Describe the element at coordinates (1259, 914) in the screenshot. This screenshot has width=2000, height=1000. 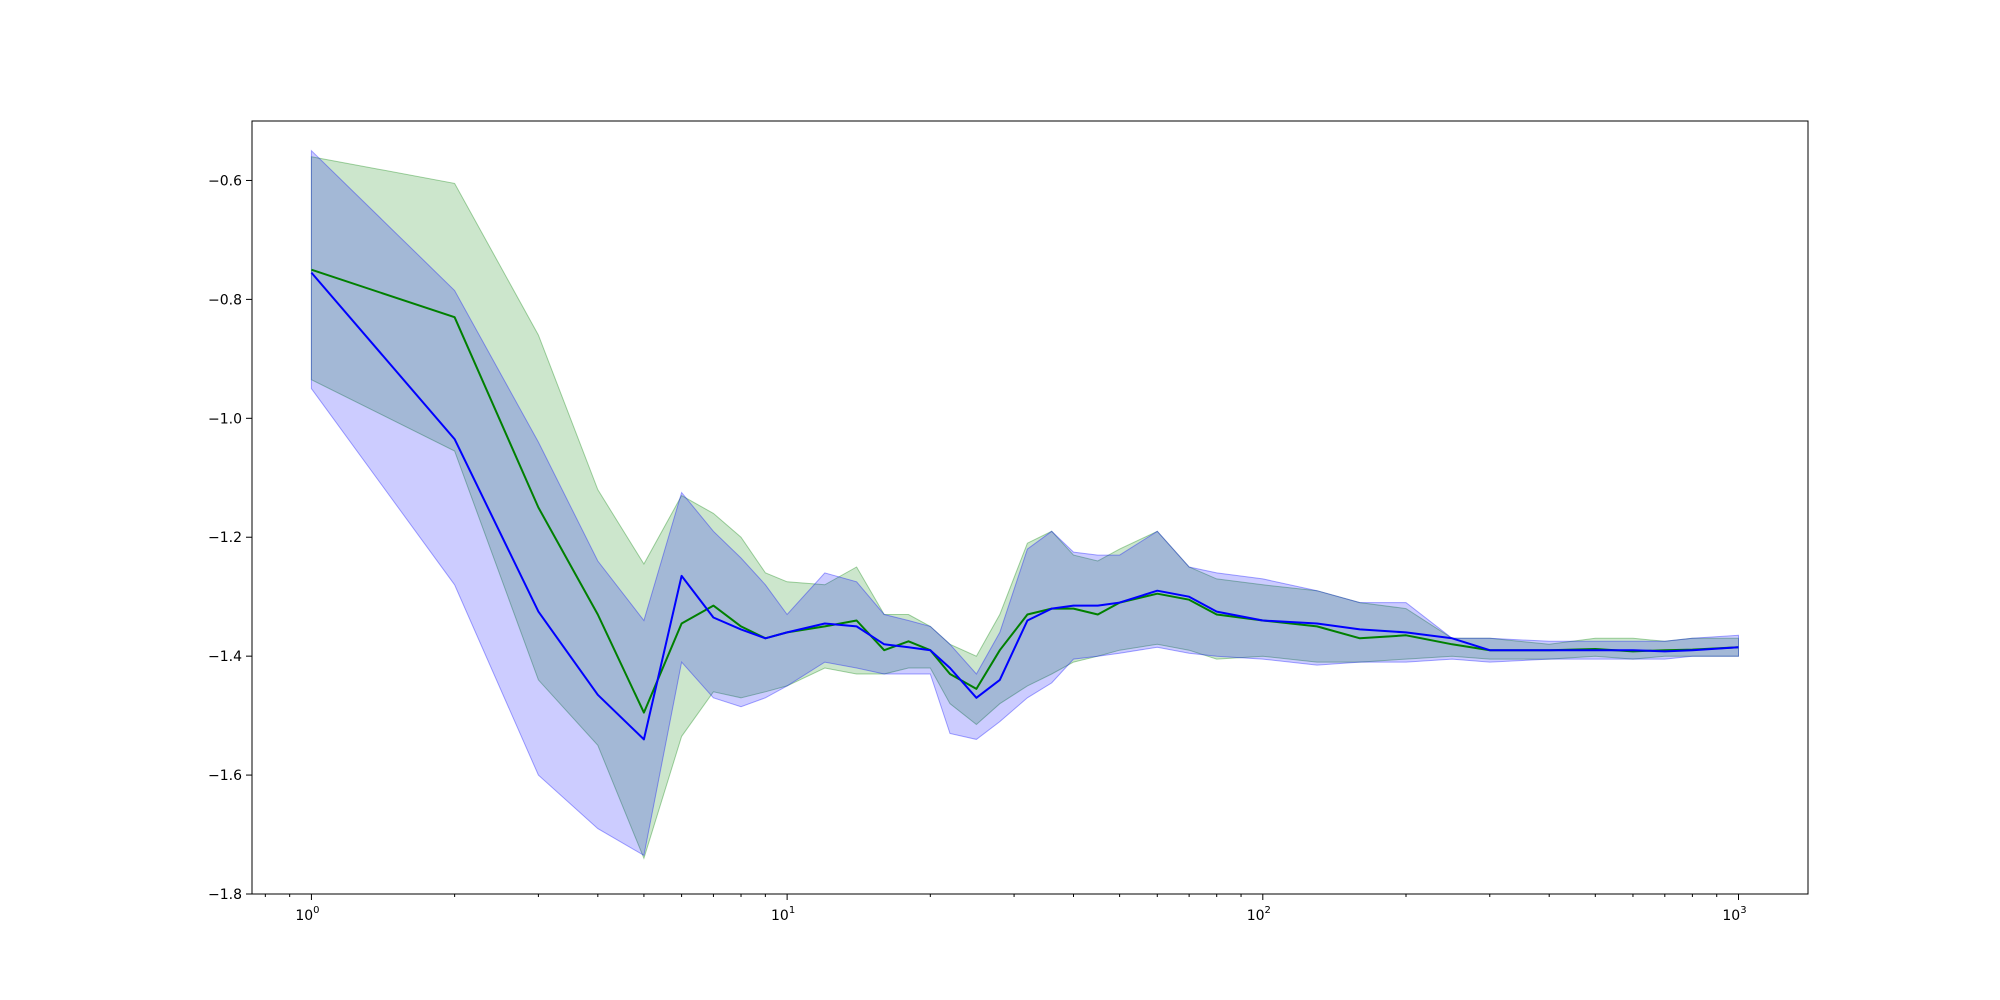
I see `x-tick-label: 10²` at that location.